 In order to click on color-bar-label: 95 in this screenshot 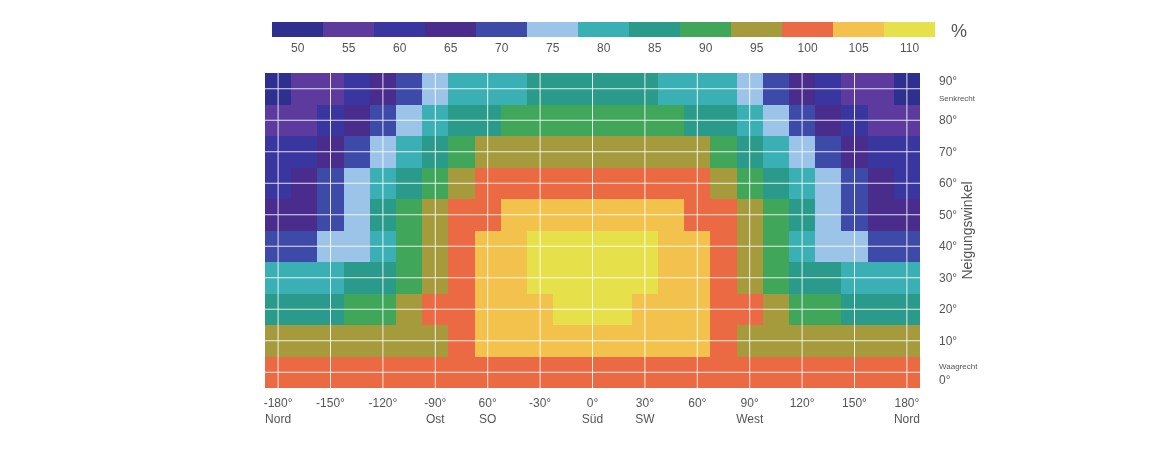, I will do `click(756, 47)`.